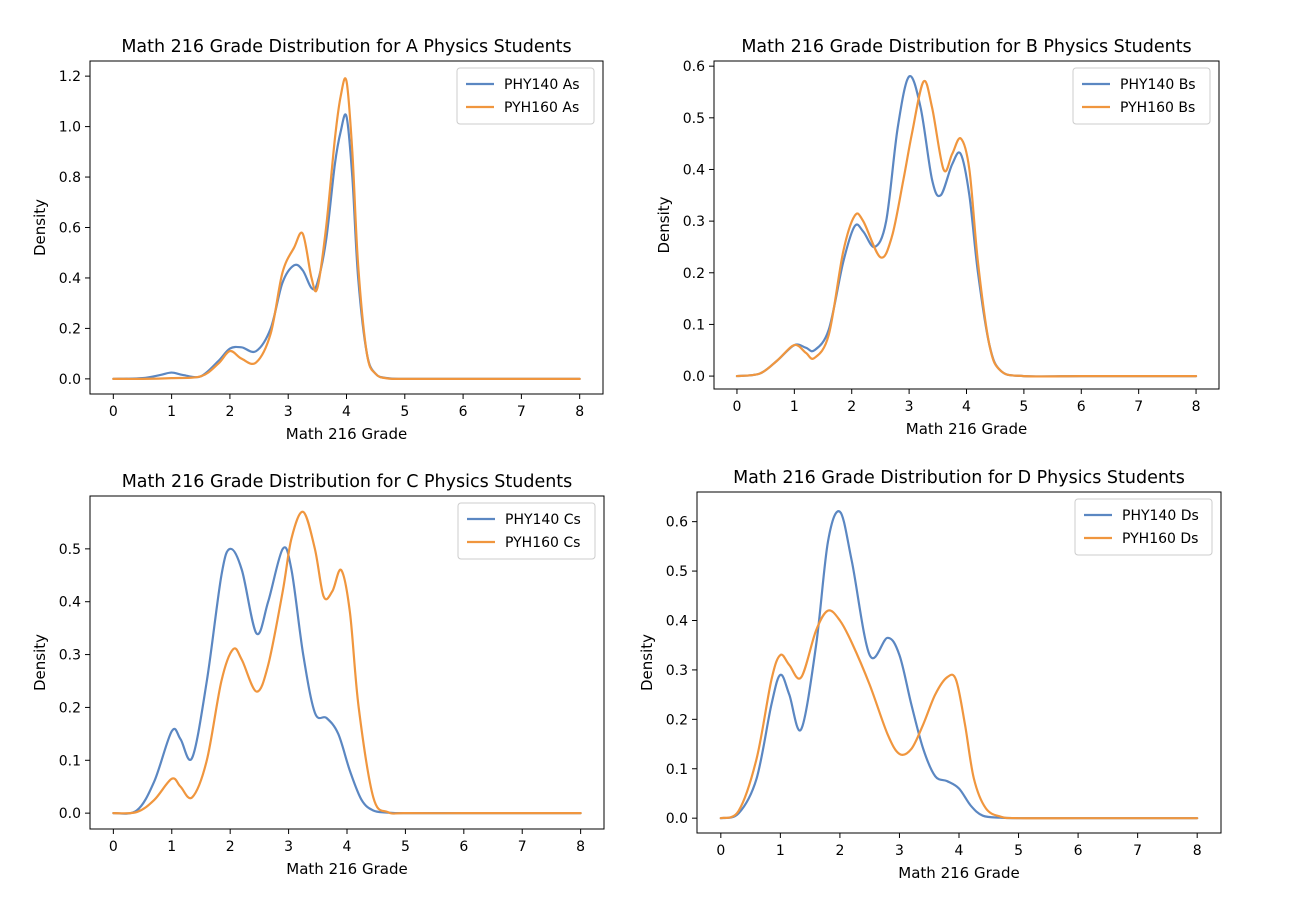 This screenshot has height=919, width=1295. Describe the element at coordinates (70, 77) in the screenshot. I see `y-tick-label: 1.2` at that location.